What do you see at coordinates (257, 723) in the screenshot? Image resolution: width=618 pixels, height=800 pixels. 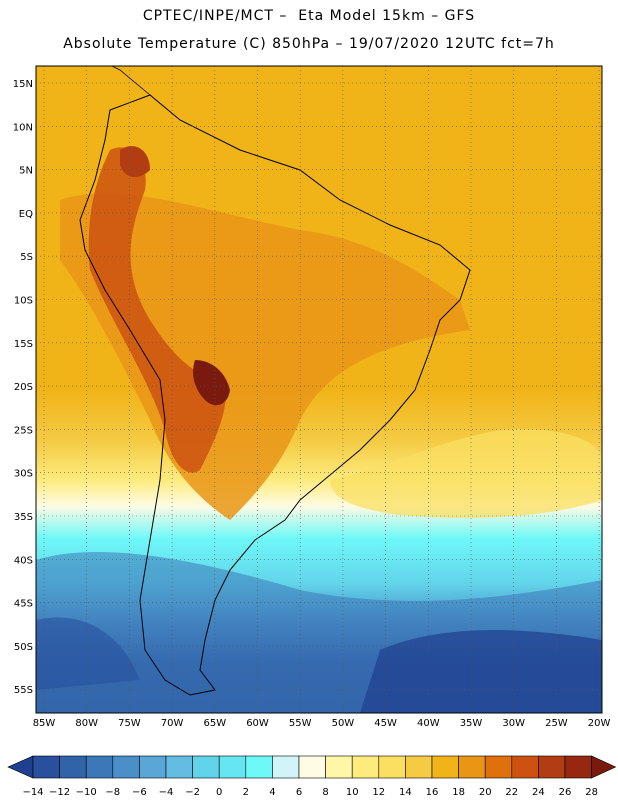 I see `lon-label: 60W` at bounding box center [257, 723].